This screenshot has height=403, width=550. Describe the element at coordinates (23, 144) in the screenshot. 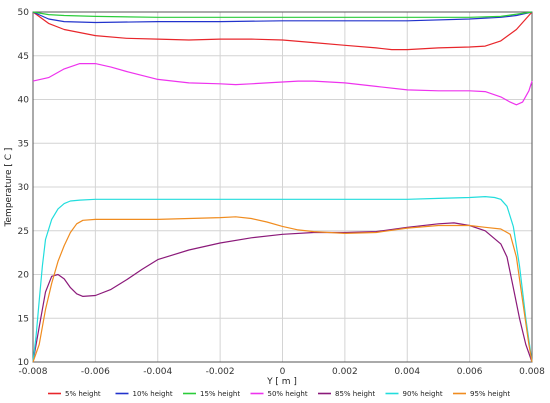

I see `y-tick-label: 35` at that location.